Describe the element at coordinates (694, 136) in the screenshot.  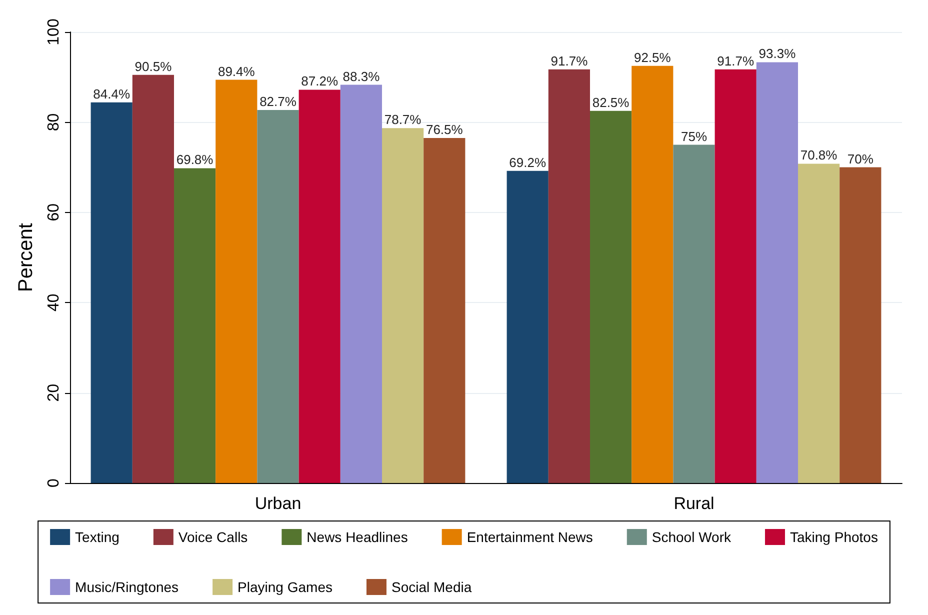
I see `data-label: 75%` at that location.